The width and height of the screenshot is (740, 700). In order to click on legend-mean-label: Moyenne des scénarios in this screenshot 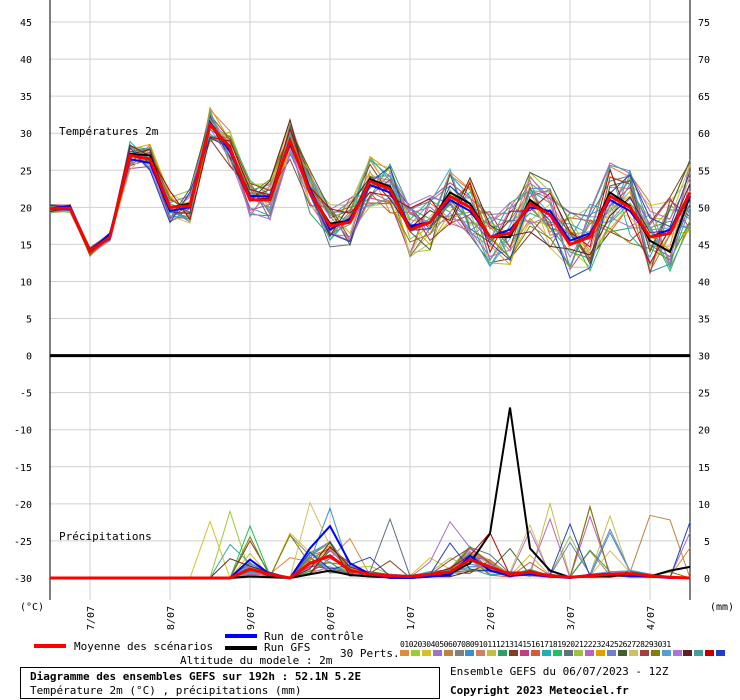, I will do `click(144, 646)`.